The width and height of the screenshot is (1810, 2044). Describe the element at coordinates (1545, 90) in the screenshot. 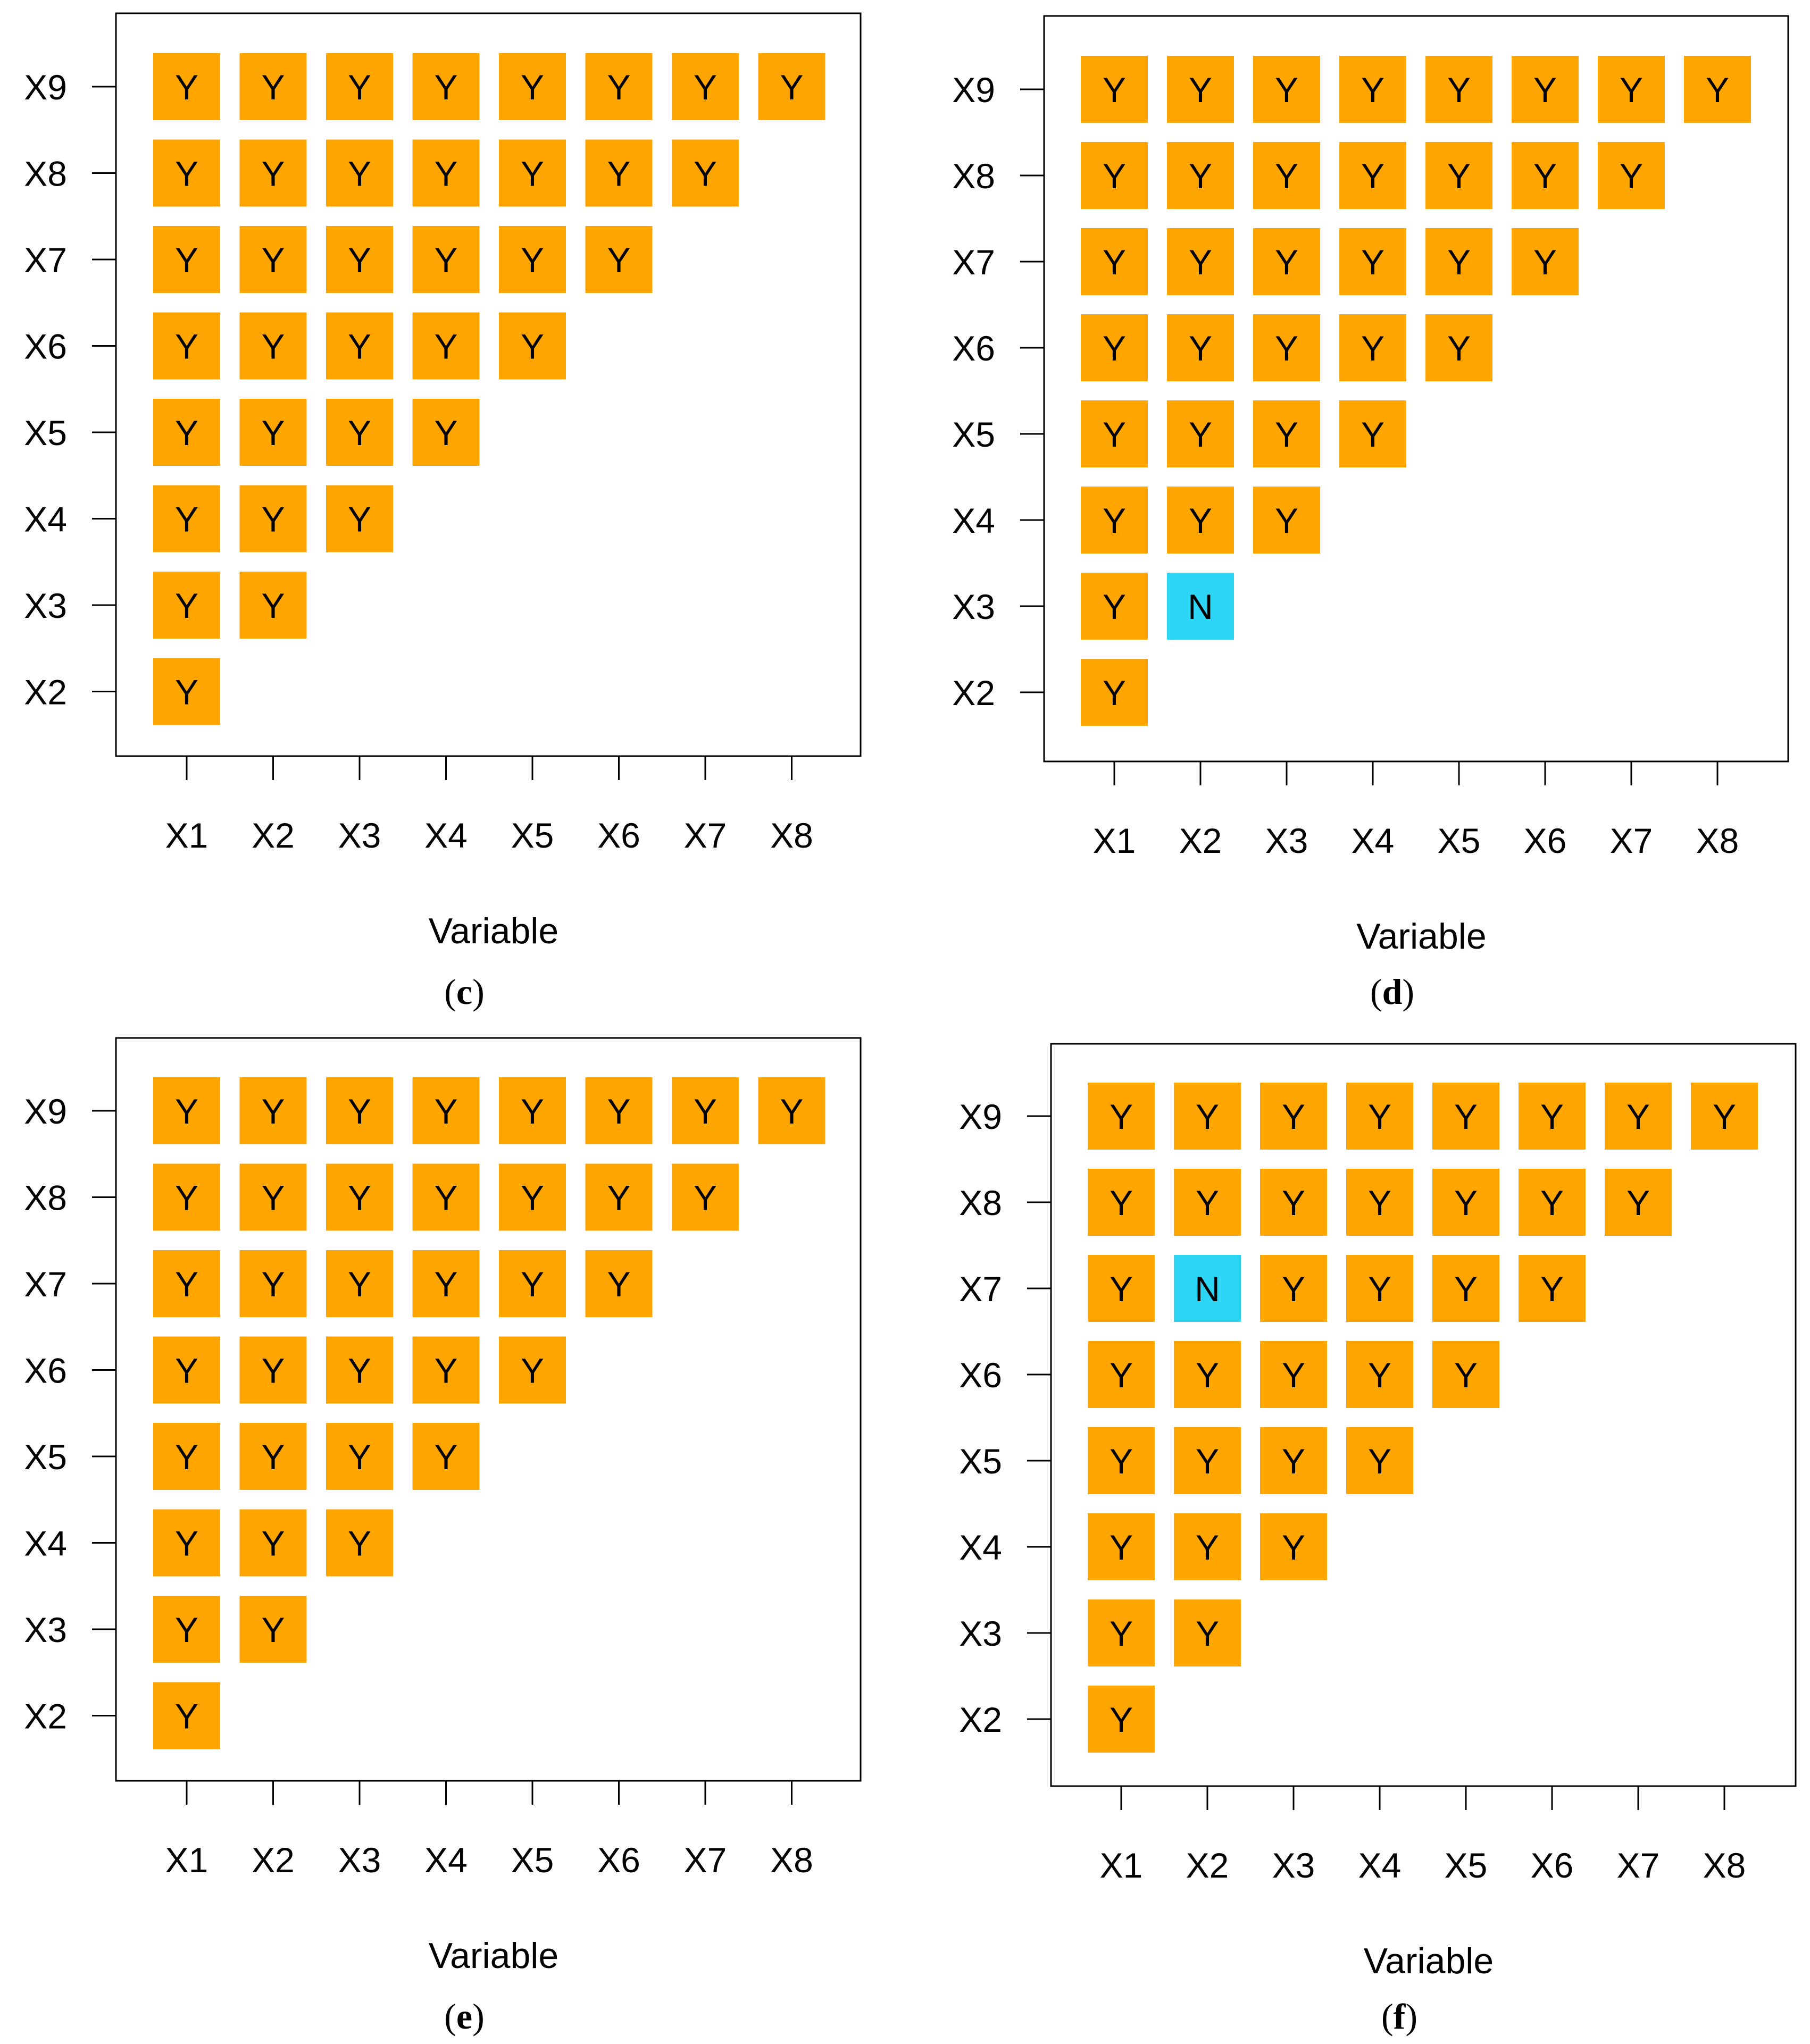

I see `cell-value-X6-X9: Y` at that location.